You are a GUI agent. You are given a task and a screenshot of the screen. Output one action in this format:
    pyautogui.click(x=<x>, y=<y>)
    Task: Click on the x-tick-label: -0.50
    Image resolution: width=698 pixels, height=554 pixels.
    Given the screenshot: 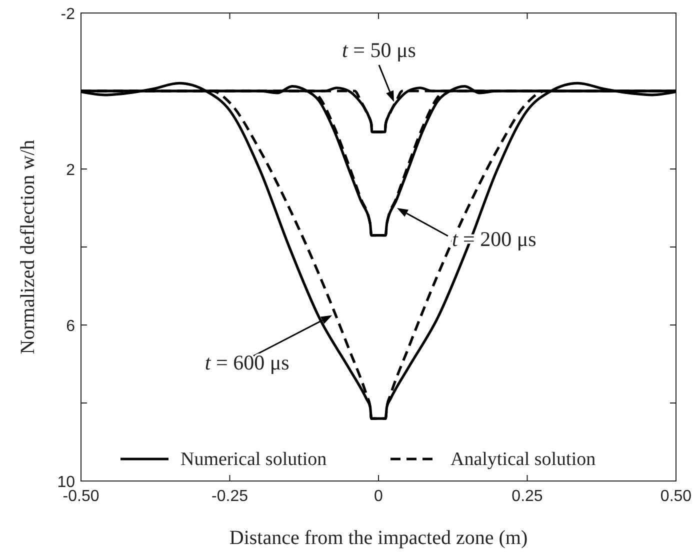 What is the action you would take?
    pyautogui.click(x=81, y=496)
    